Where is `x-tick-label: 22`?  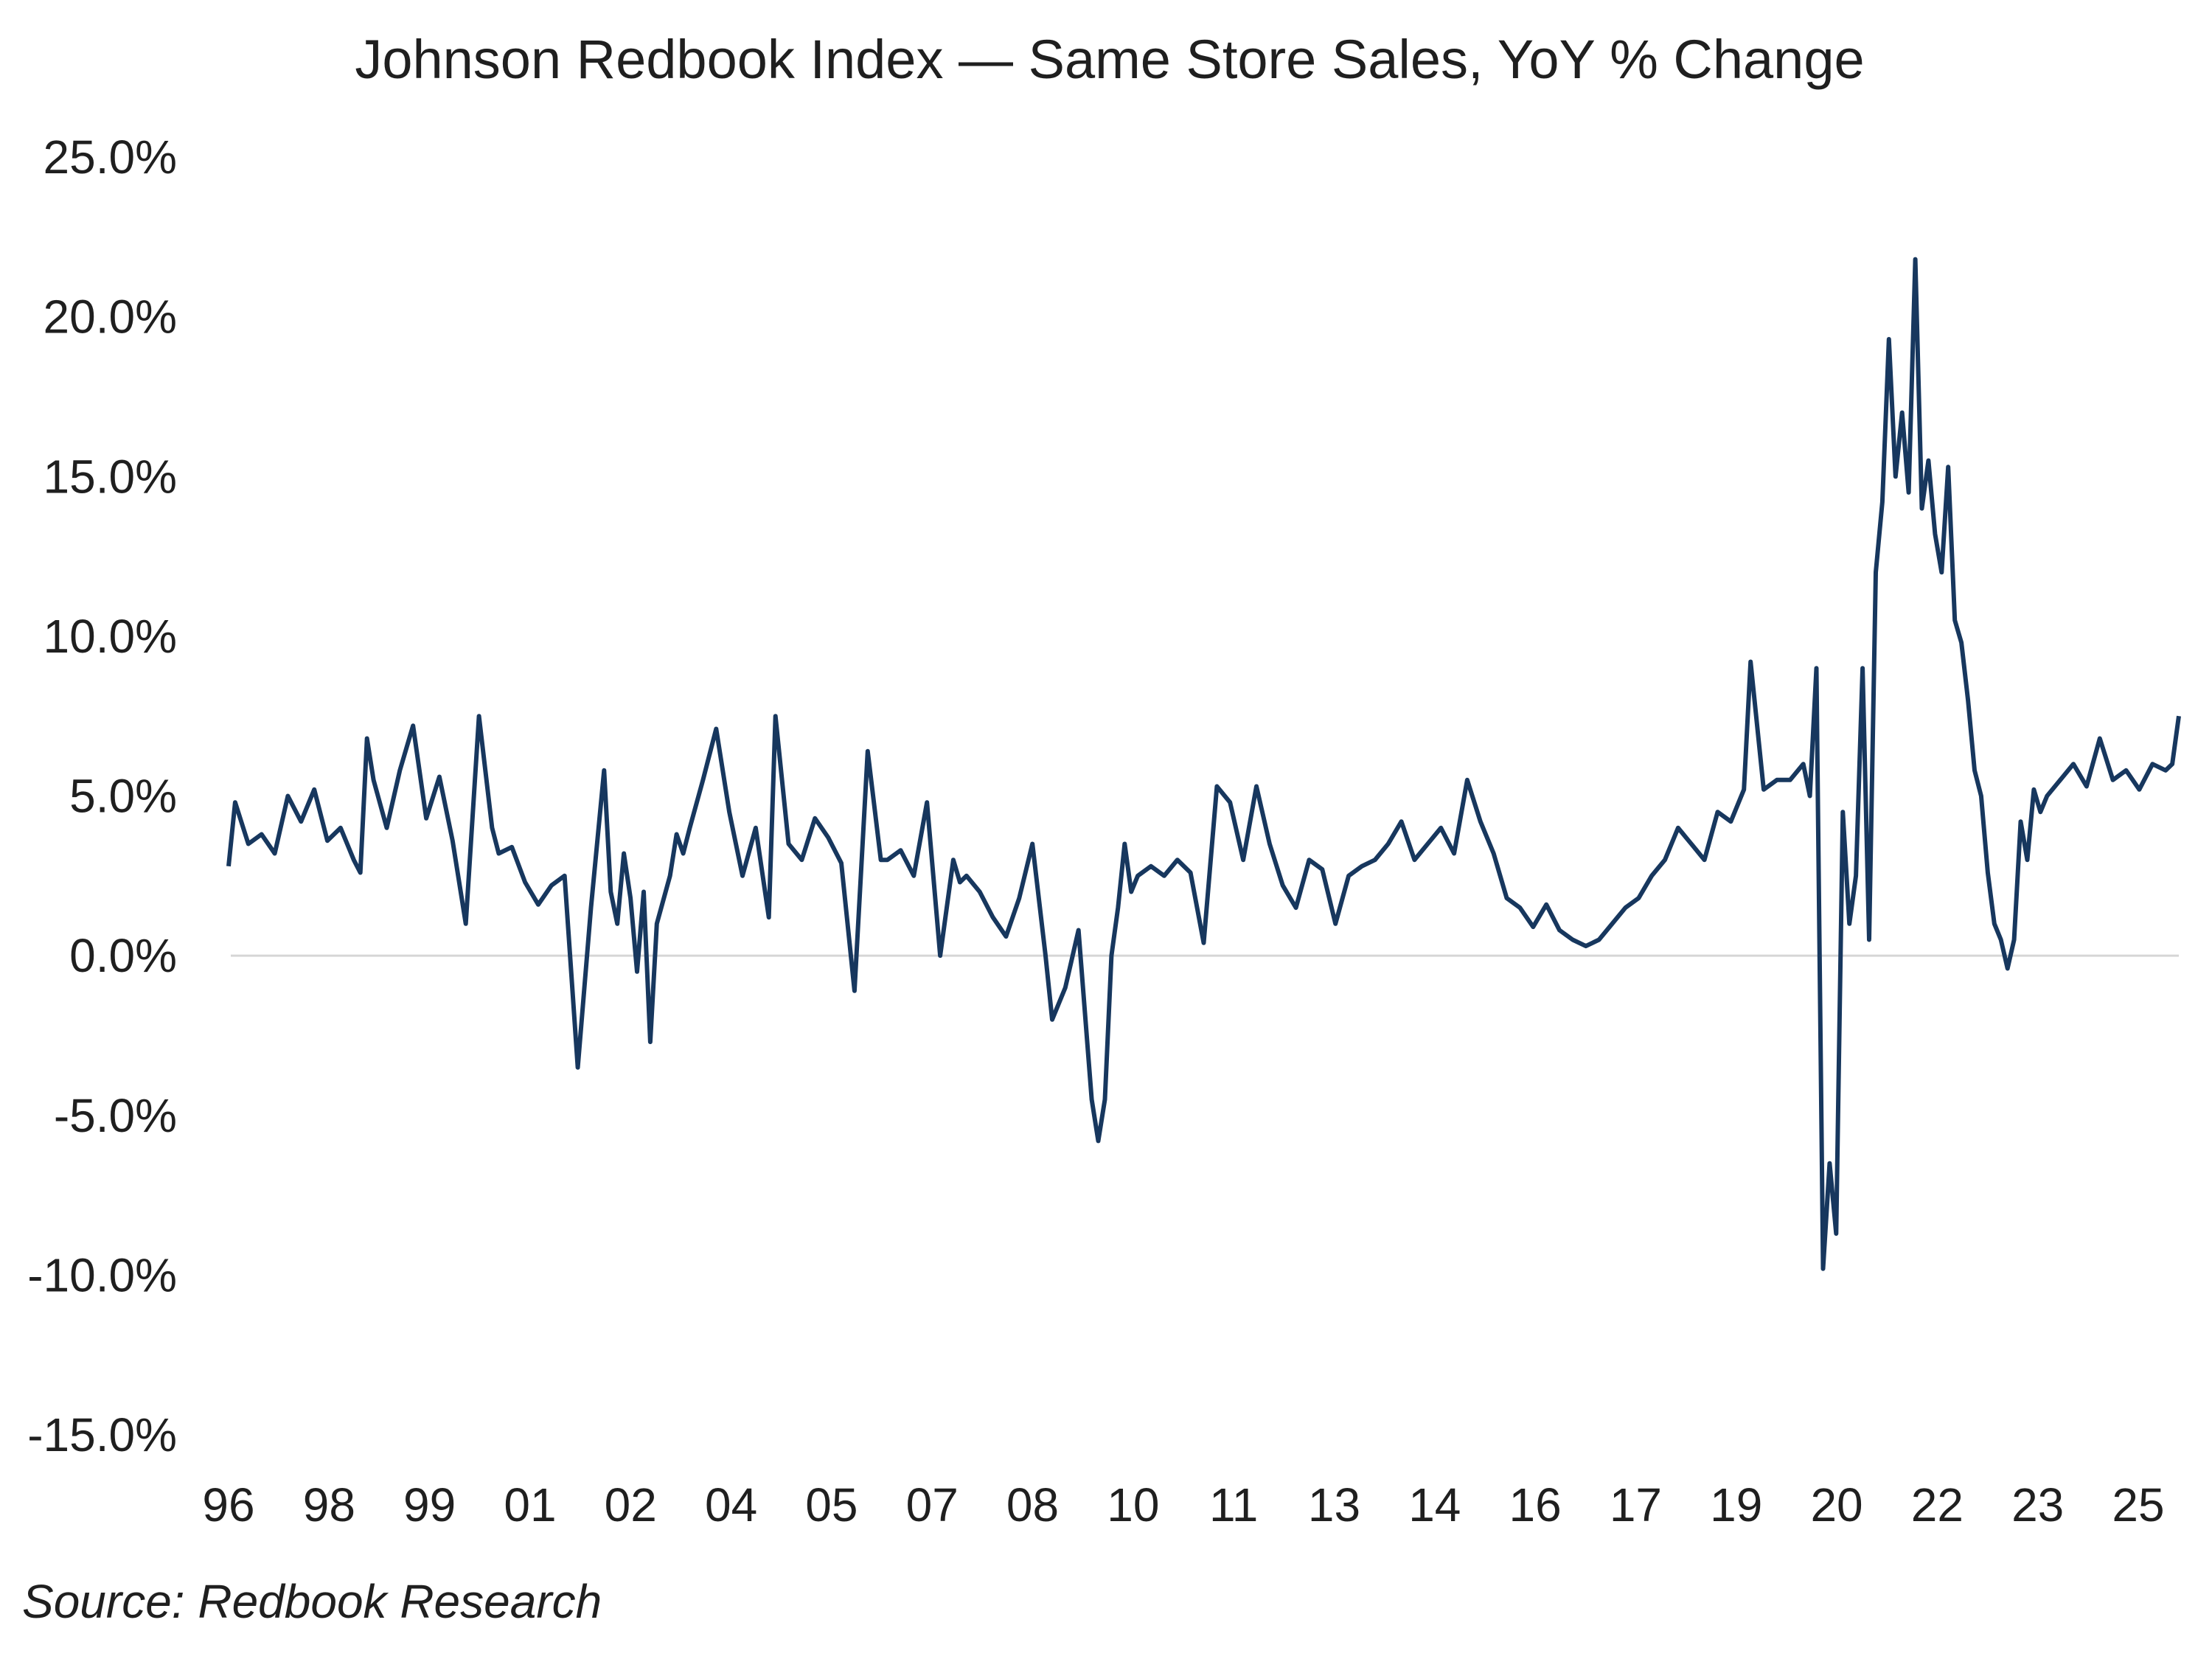
x-tick-label: 22 is located at coordinates (1937, 1504).